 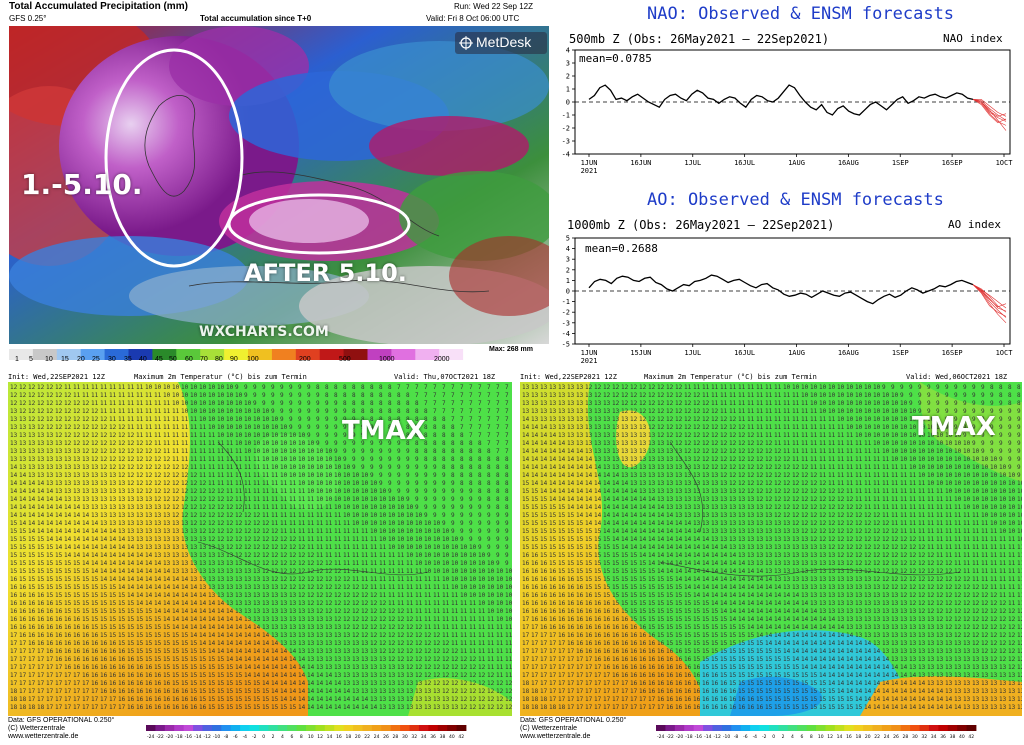 I want to click on y-tick-label: 3, so click(x=568, y=64).